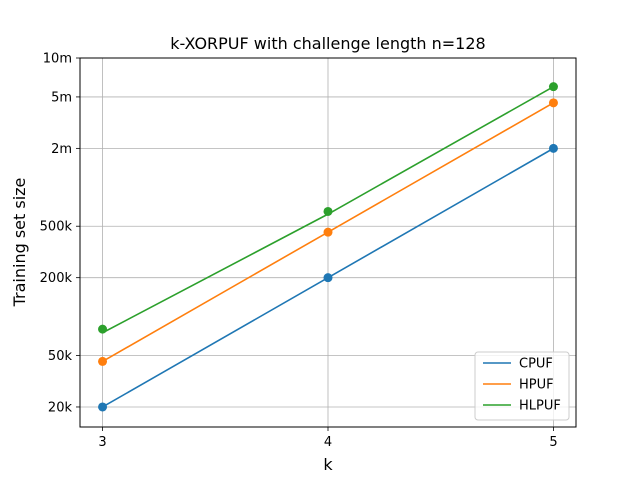  What do you see at coordinates (19, 243) in the screenshot?
I see `y-axis-label: Training set size` at bounding box center [19, 243].